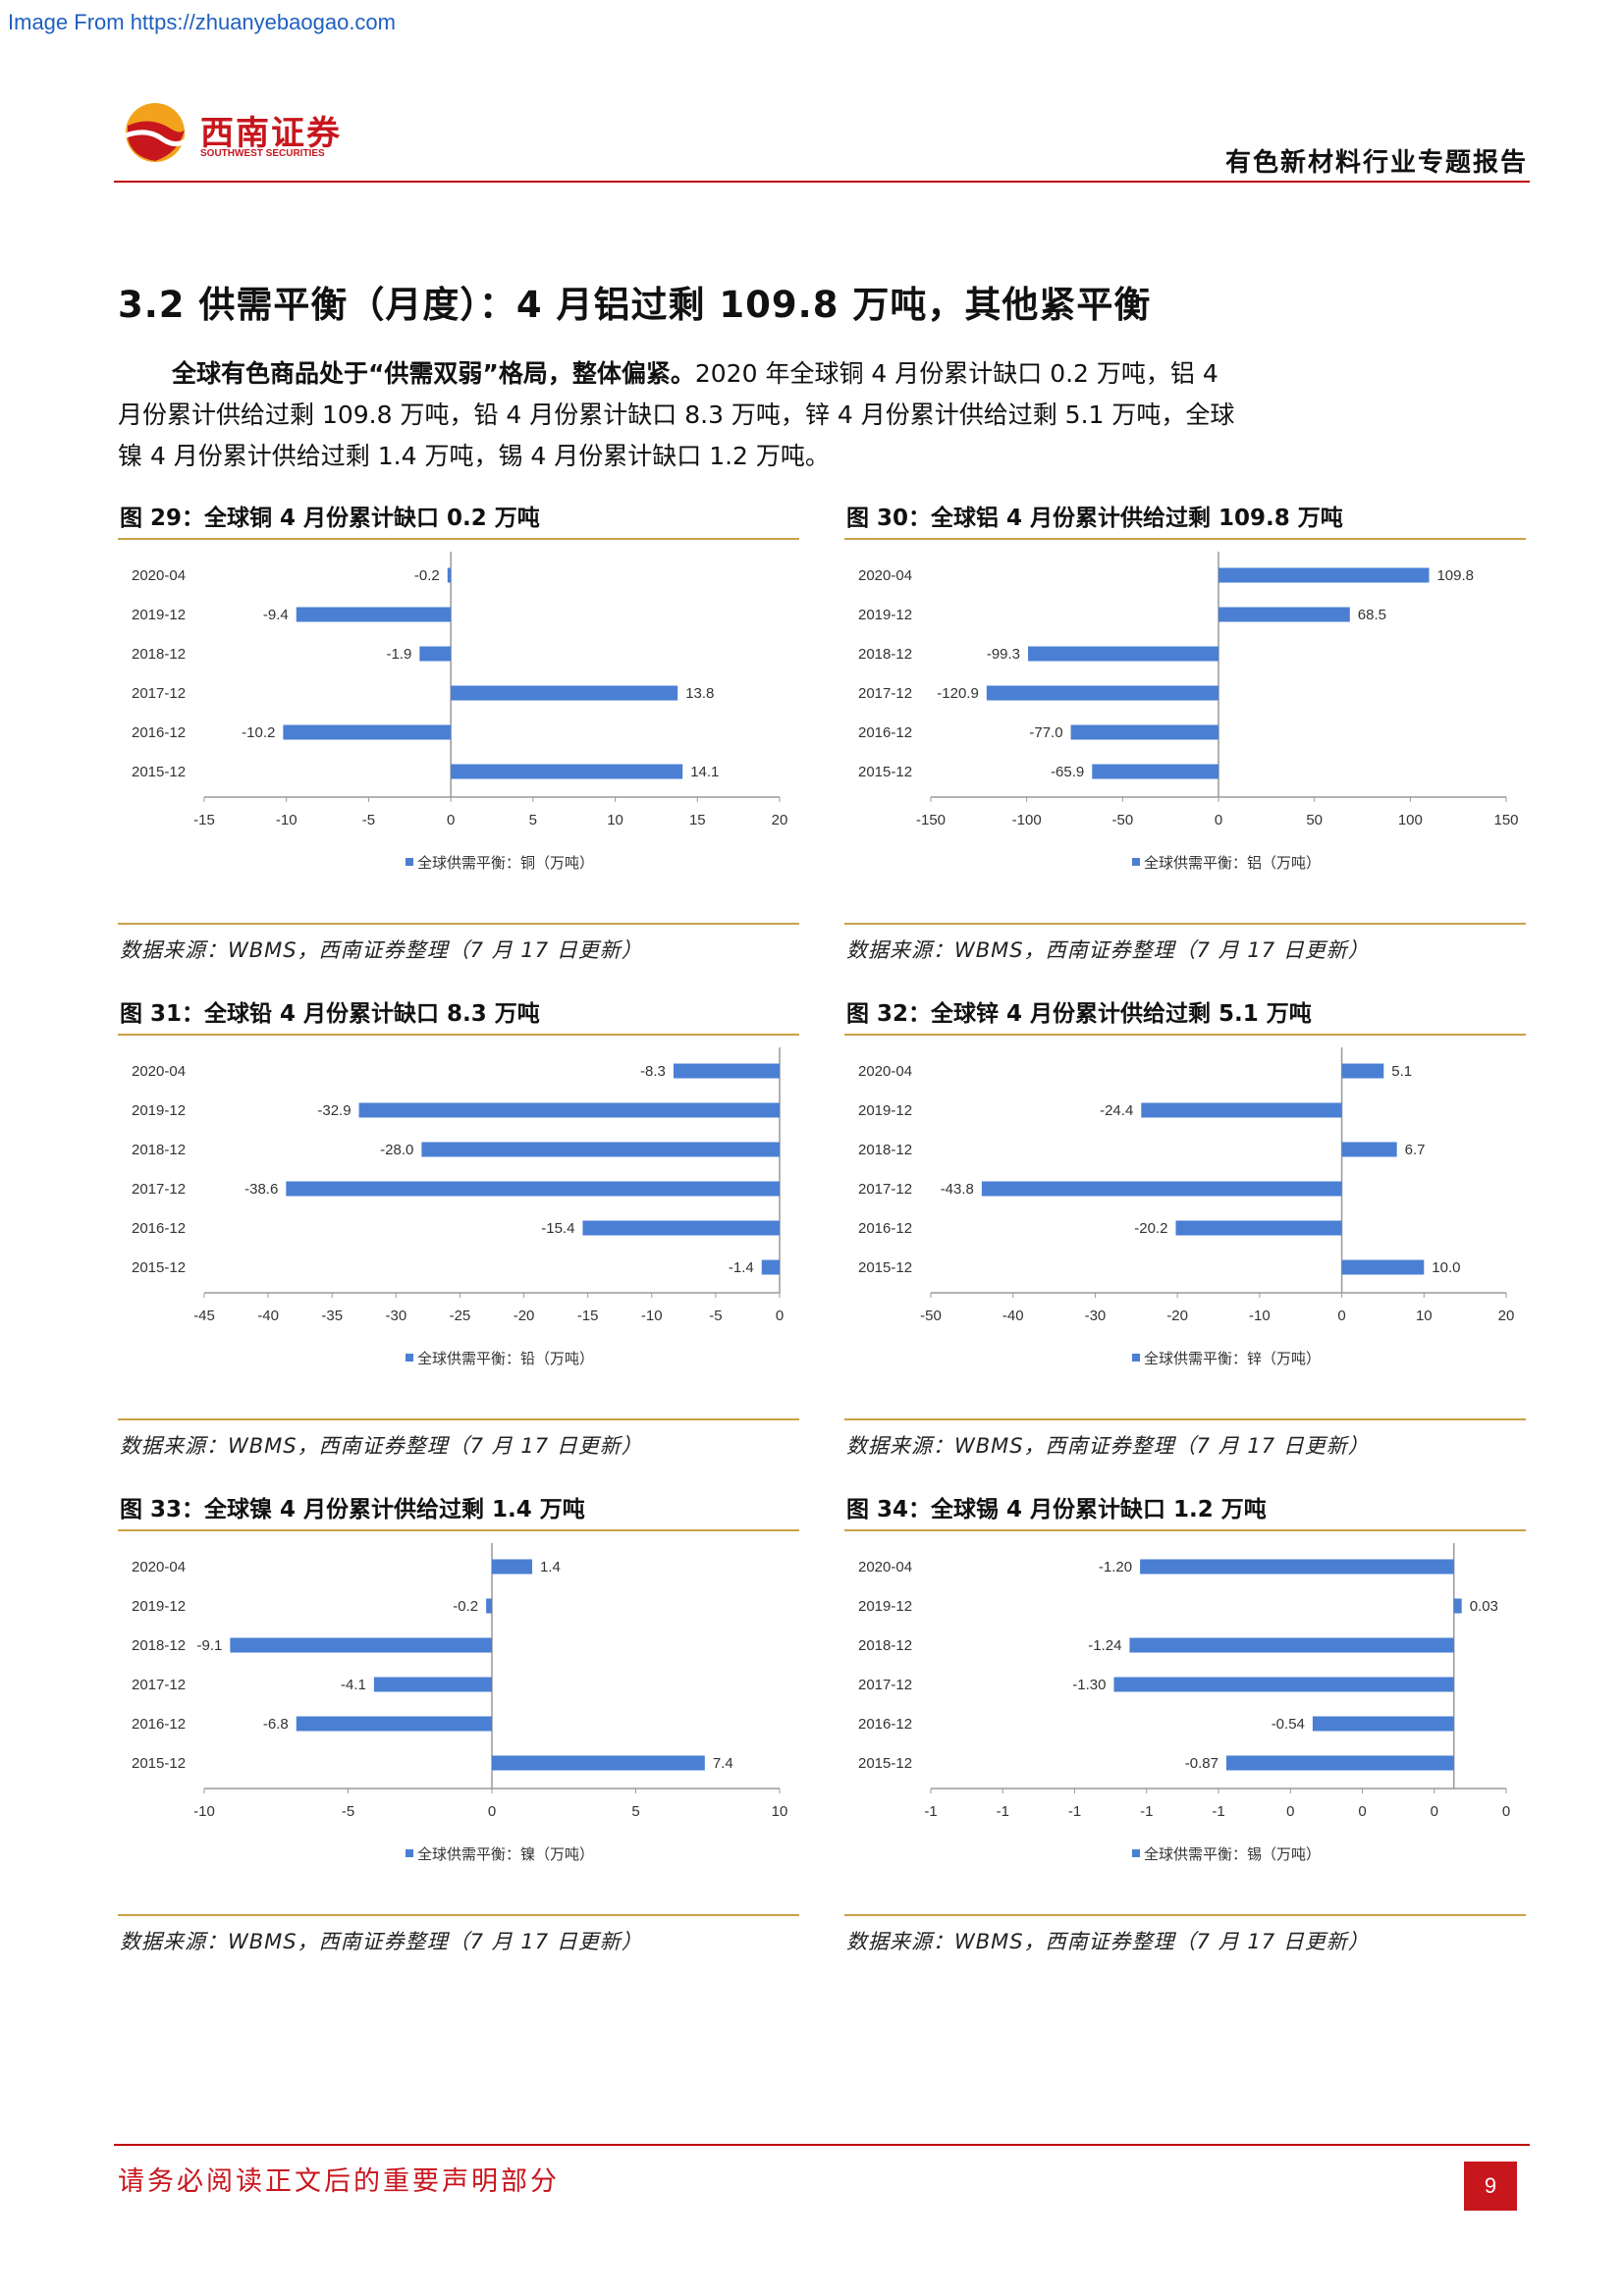 This screenshot has height=2296, width=1624. What do you see at coordinates (1150, 1228) in the screenshot?
I see `data-label: -20.2` at bounding box center [1150, 1228].